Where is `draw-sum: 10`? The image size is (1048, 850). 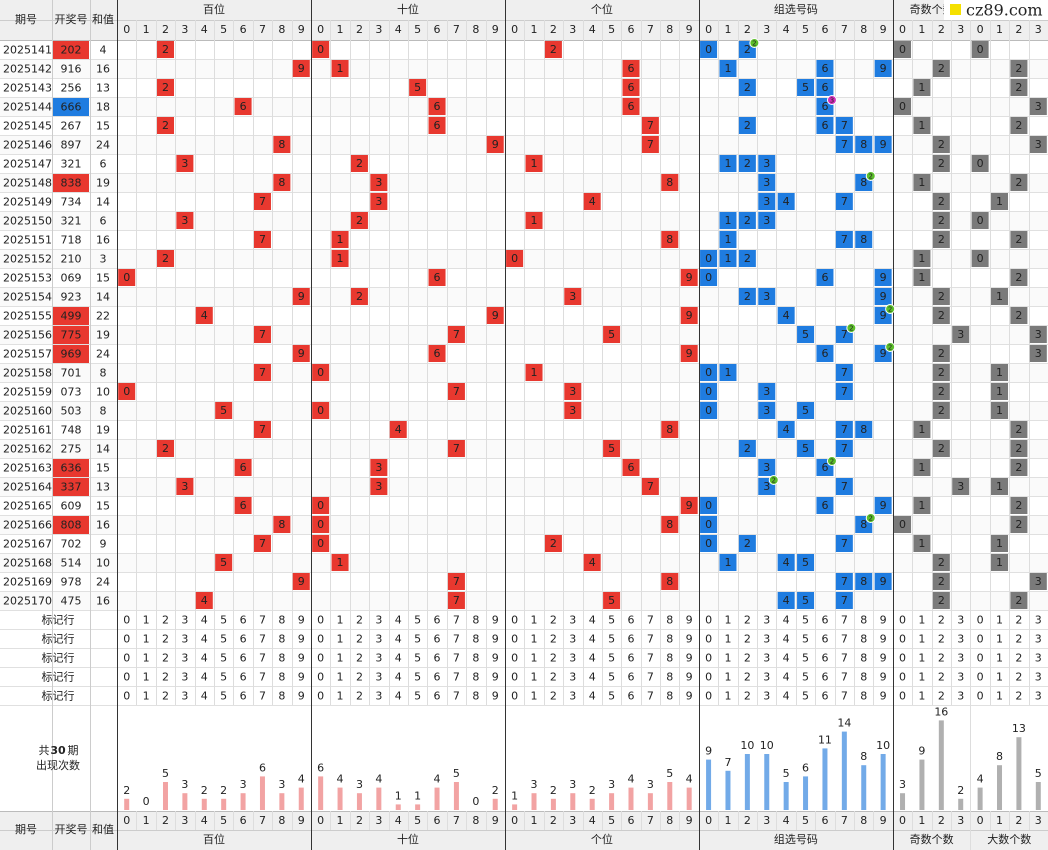
draw-sum: 10 is located at coordinates (103, 392).